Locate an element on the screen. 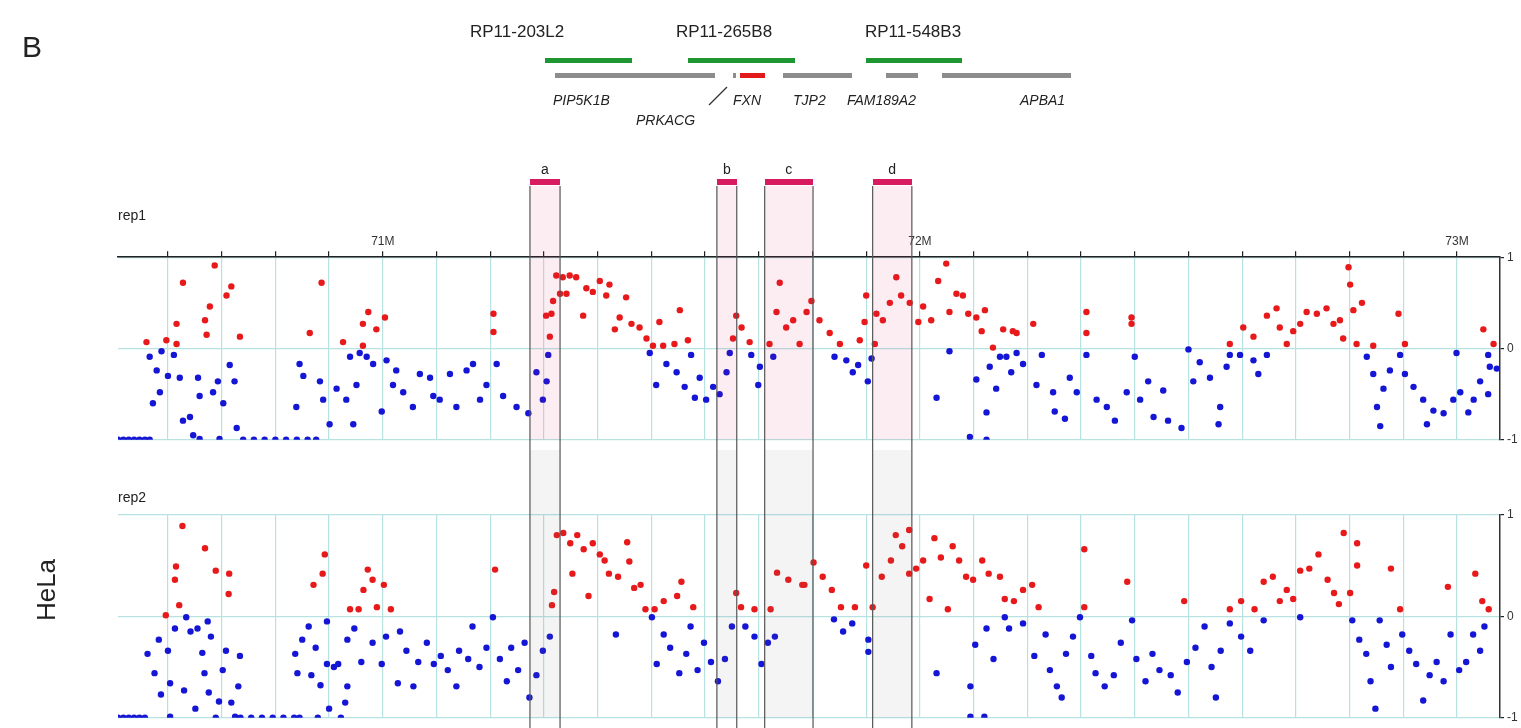 This screenshot has width=1521, height=728. chart-title: rep2 is located at coordinates (132, 497).